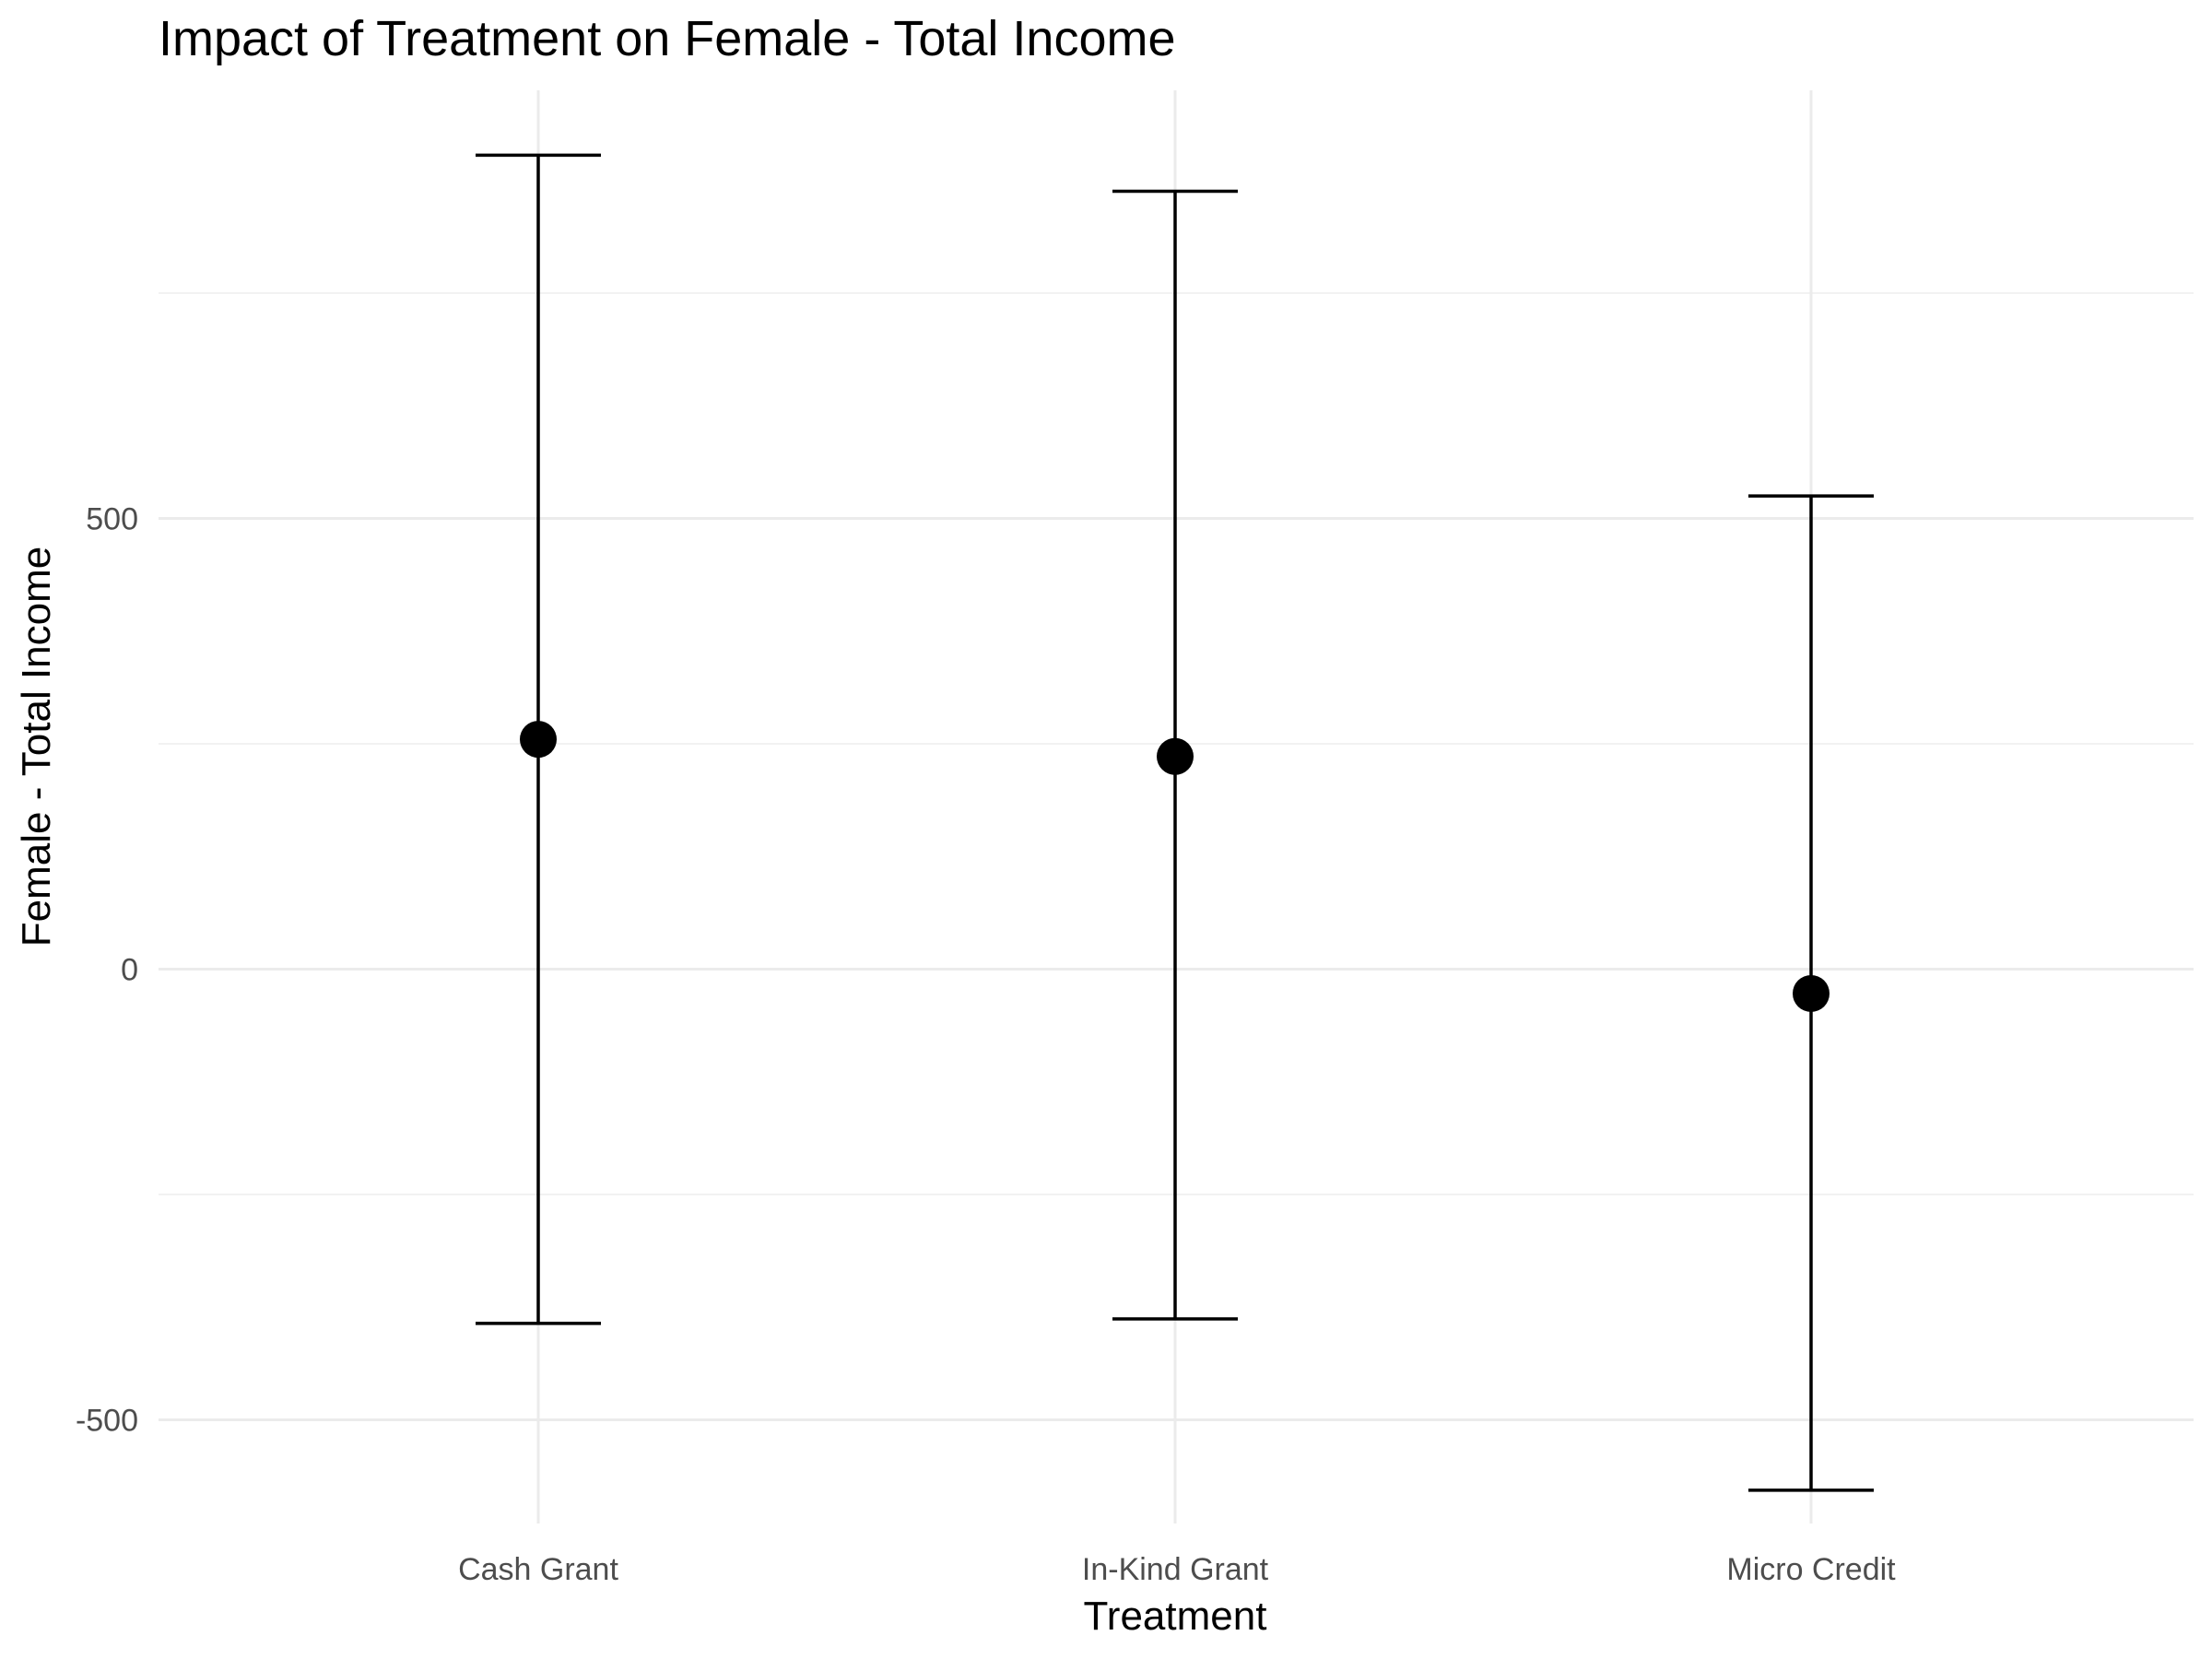 The width and height of the screenshot is (2212, 1659). Describe the element at coordinates (129, 970) in the screenshot. I see `y-tick-label: 0` at that location.